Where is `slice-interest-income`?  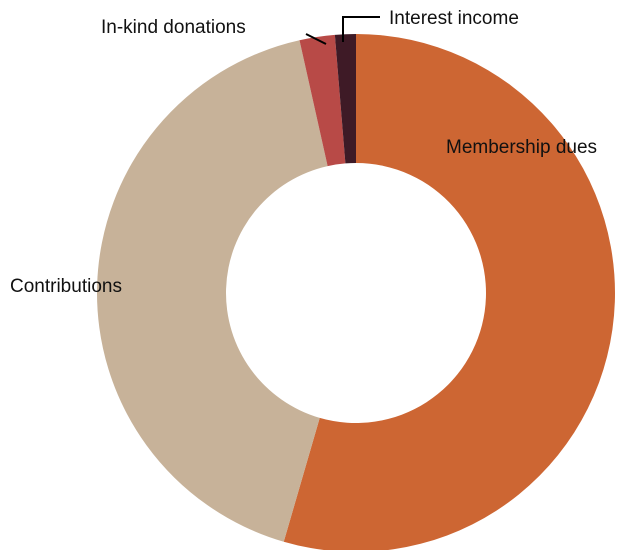 slice-interest-income is located at coordinates (345, 99).